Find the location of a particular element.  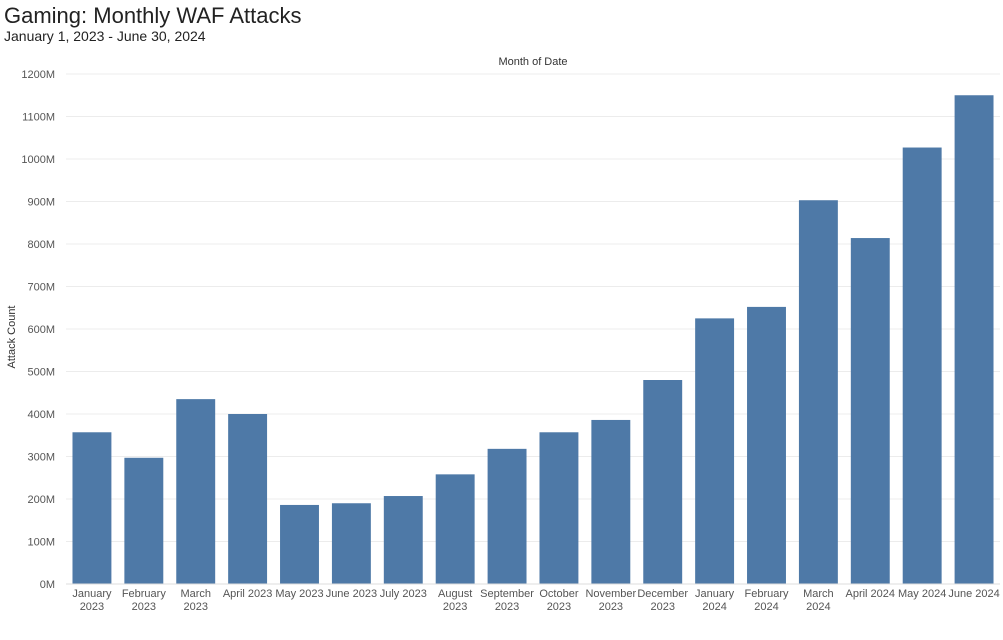

x-tick-label: April 2024 is located at coordinates (871, 594).